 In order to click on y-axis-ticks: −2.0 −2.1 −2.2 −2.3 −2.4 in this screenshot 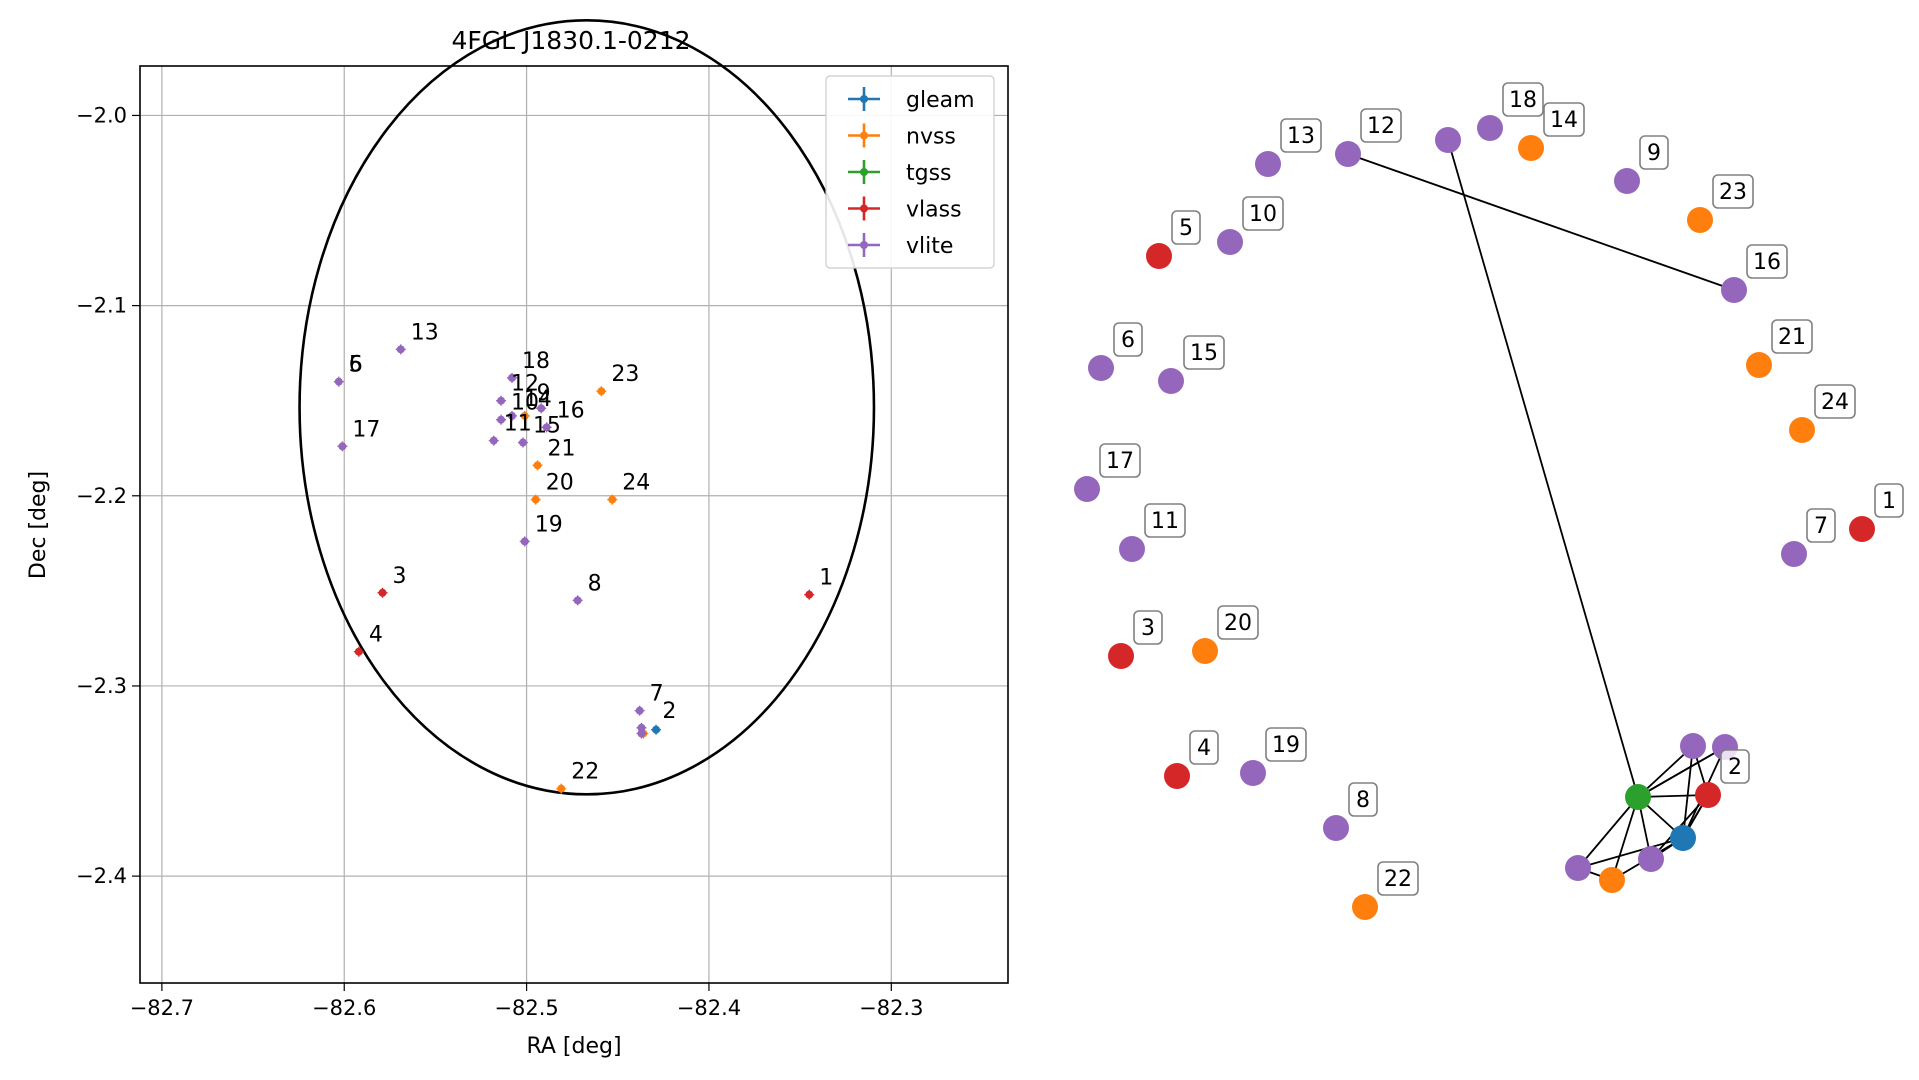, I will do `click(108, 495)`.